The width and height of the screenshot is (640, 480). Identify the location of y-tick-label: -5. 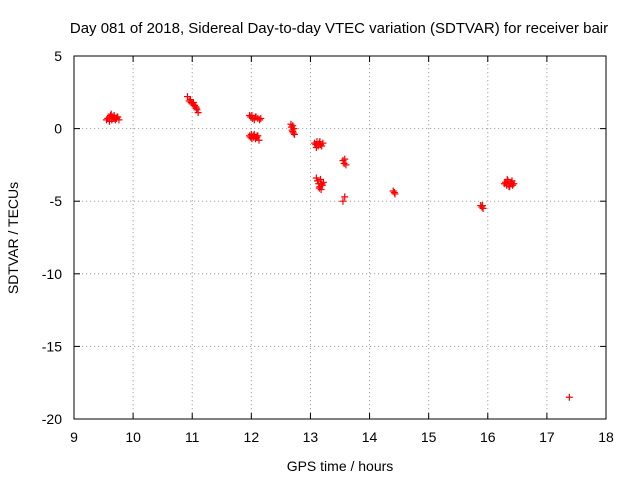
(56, 201).